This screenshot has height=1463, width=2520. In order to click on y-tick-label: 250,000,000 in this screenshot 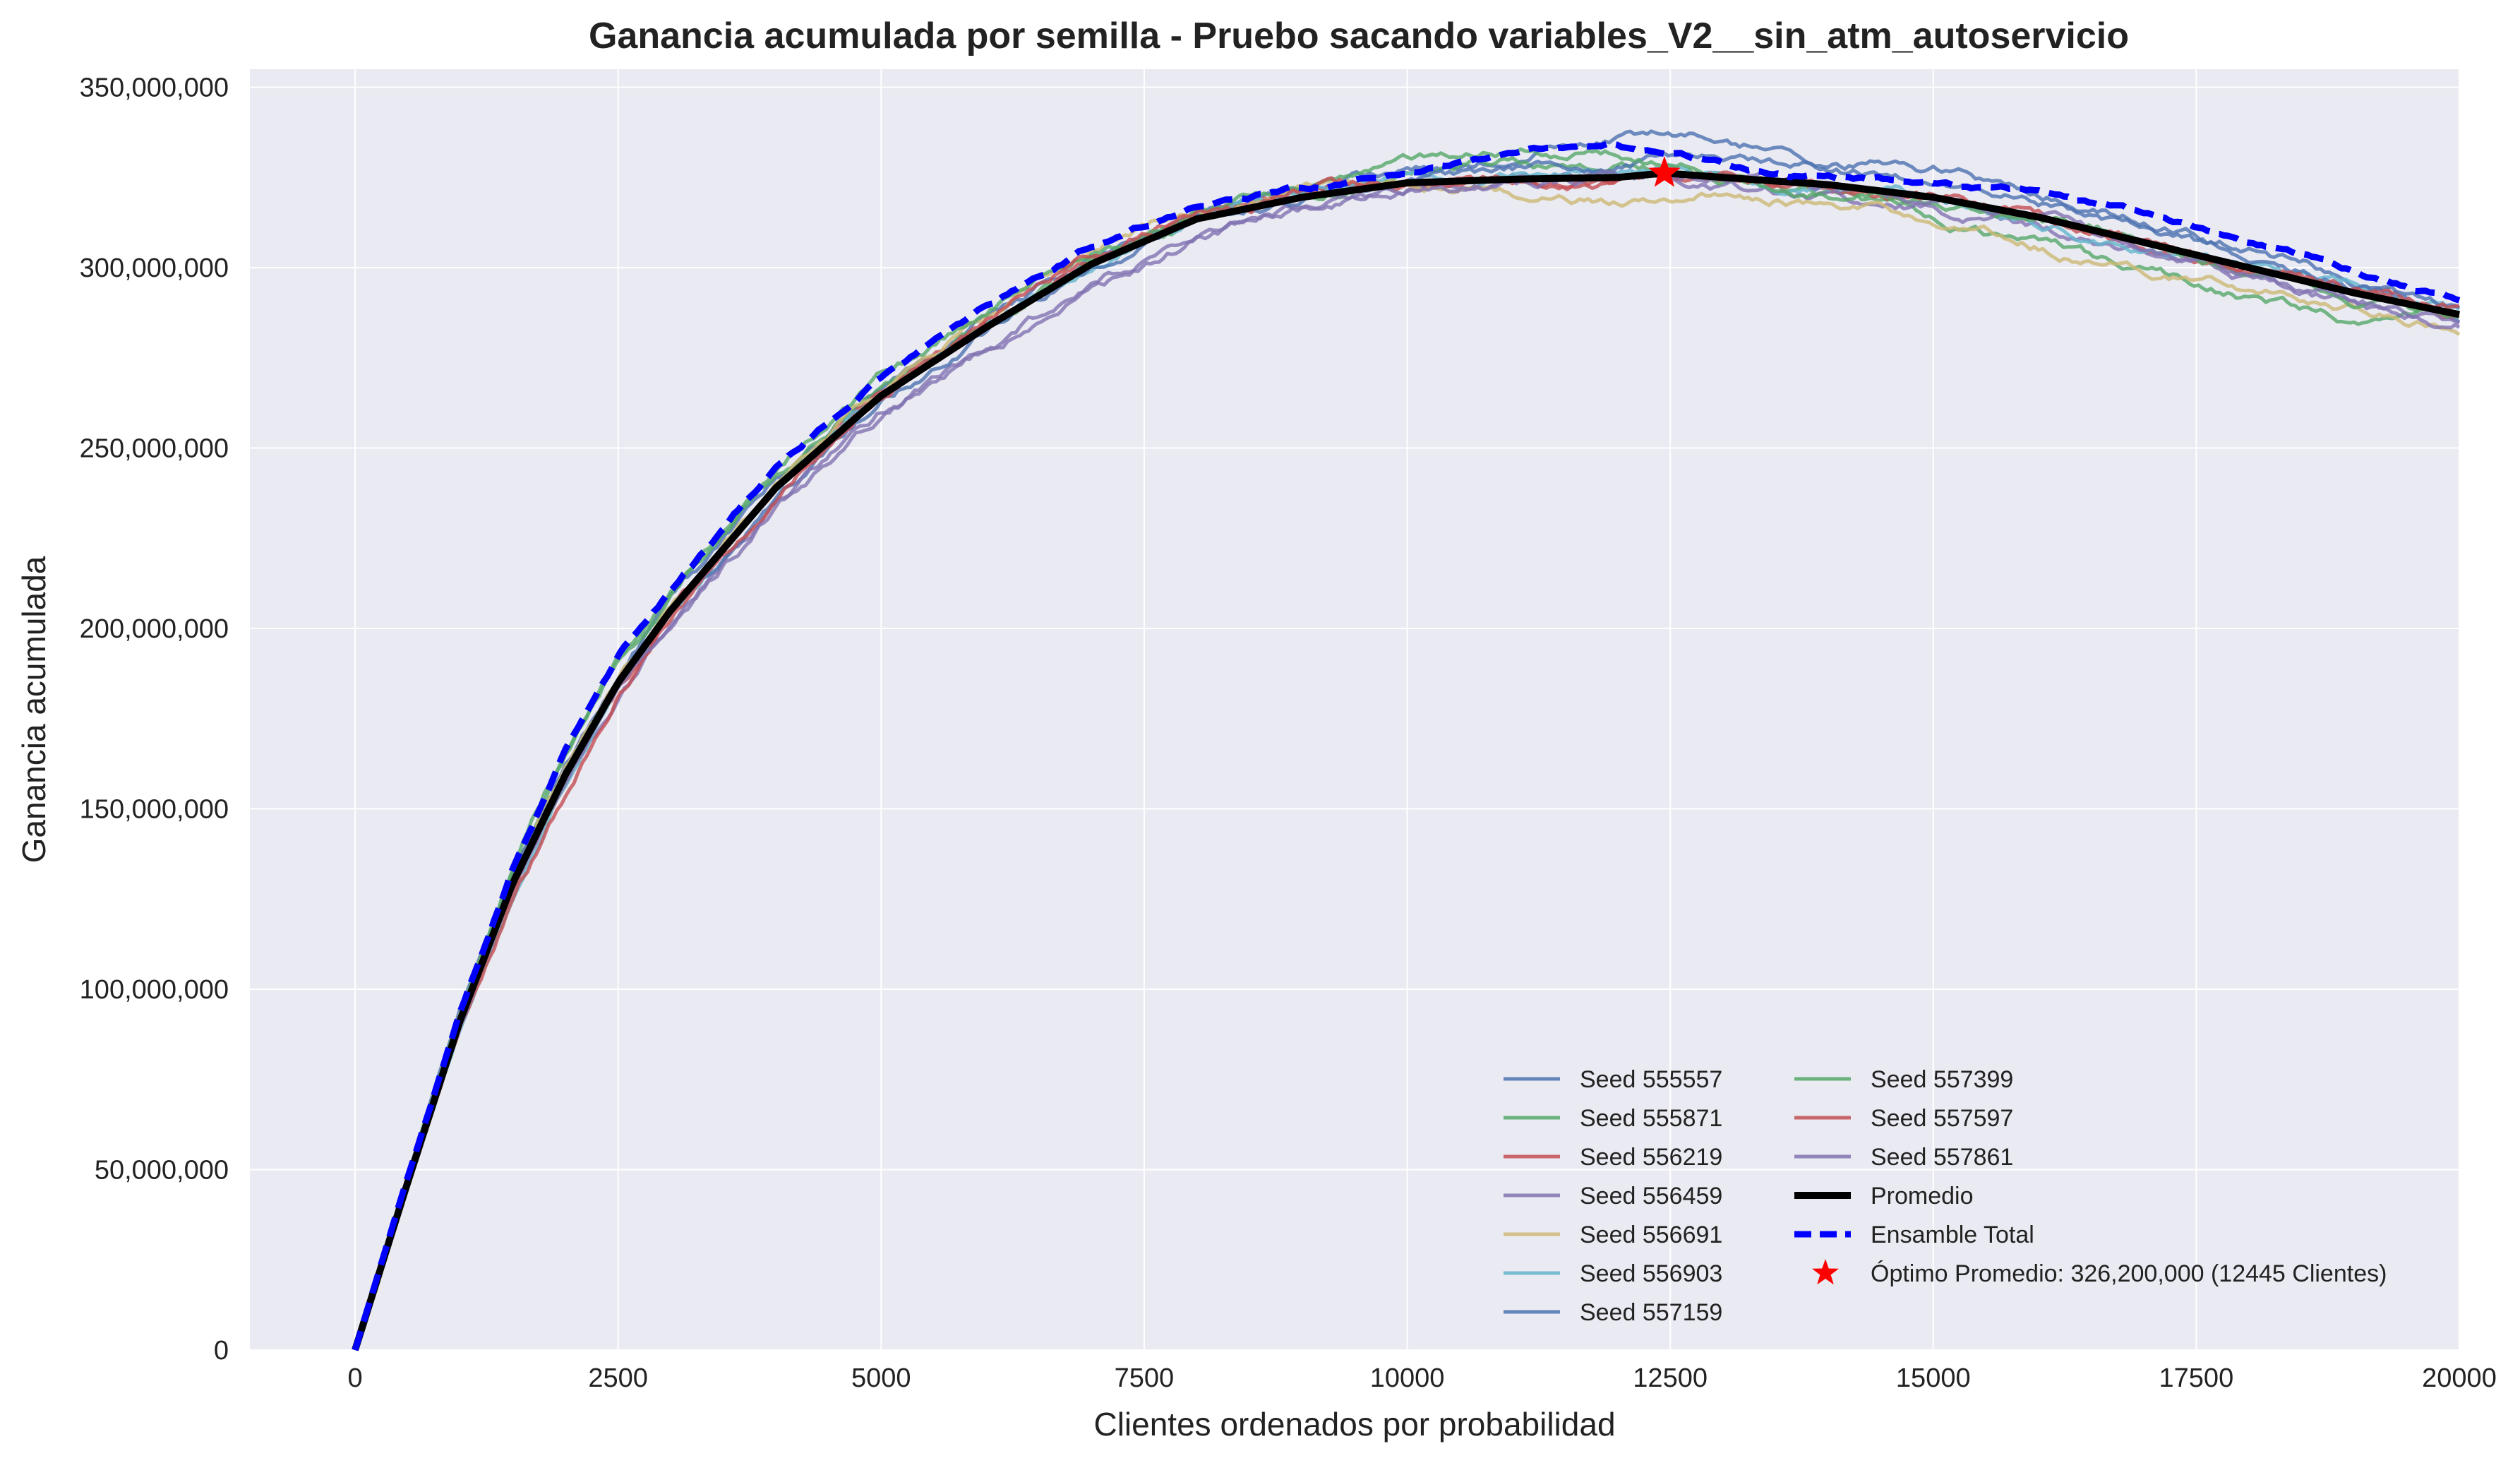, I will do `click(154, 449)`.